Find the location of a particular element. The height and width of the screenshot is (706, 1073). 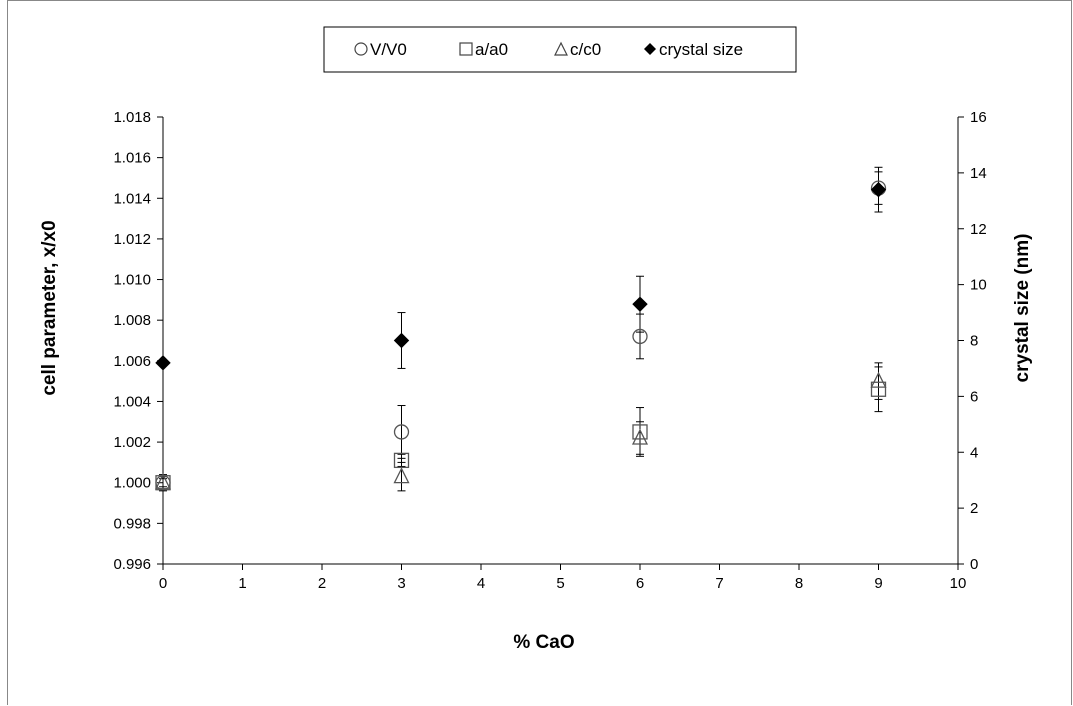

x-tick-label: 0 is located at coordinates (163, 583).